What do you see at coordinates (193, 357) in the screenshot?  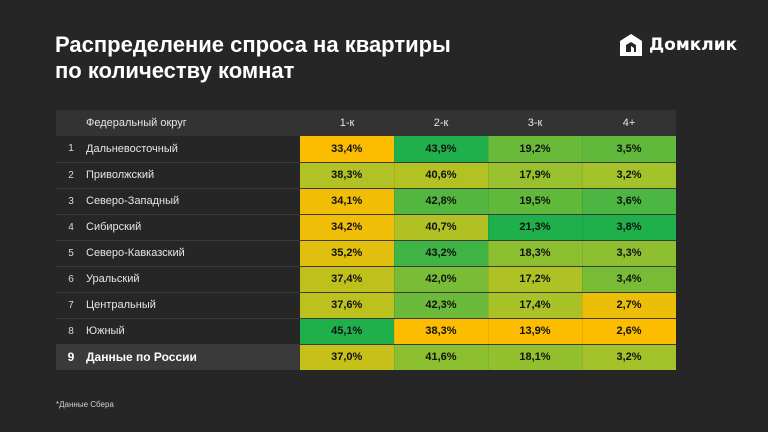 I see `district-name: Данные по России` at bounding box center [193, 357].